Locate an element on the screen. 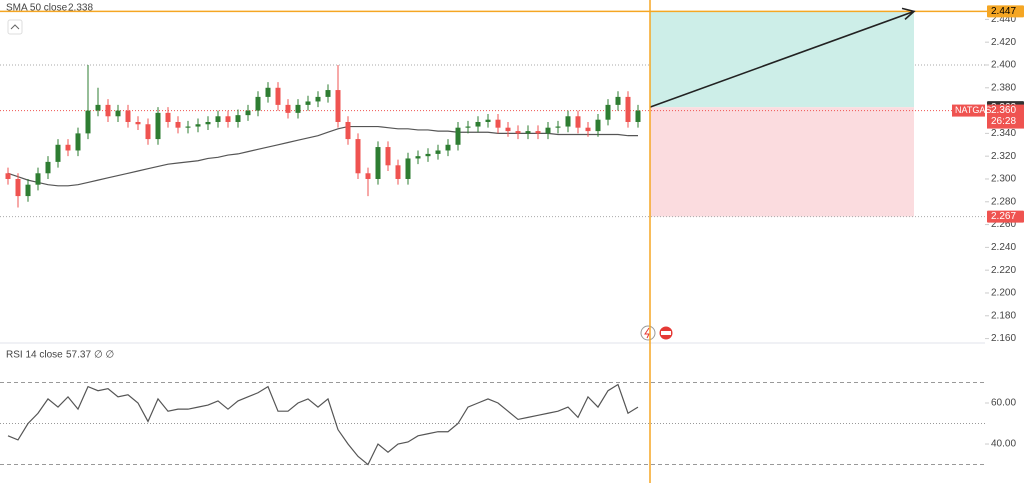 Image resolution: width=1024 pixels, height=483 pixels. arrow-head is located at coordinates (908, 13).